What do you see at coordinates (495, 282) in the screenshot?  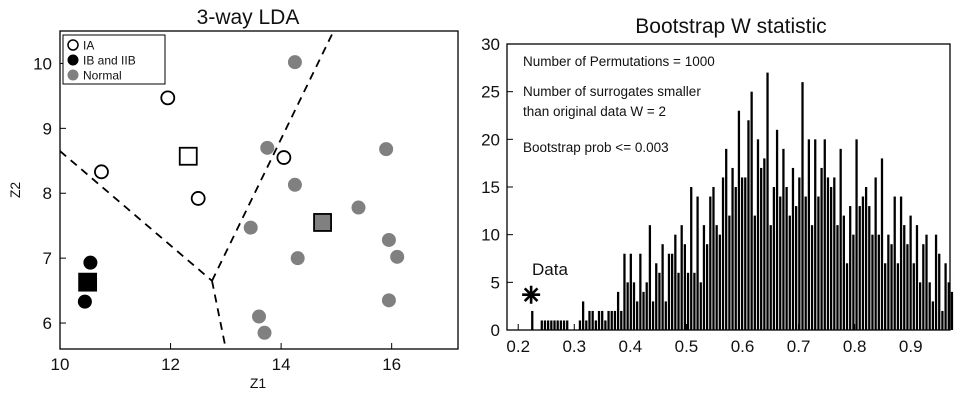 I see `bootstrap-ytick-label: 5` at bounding box center [495, 282].